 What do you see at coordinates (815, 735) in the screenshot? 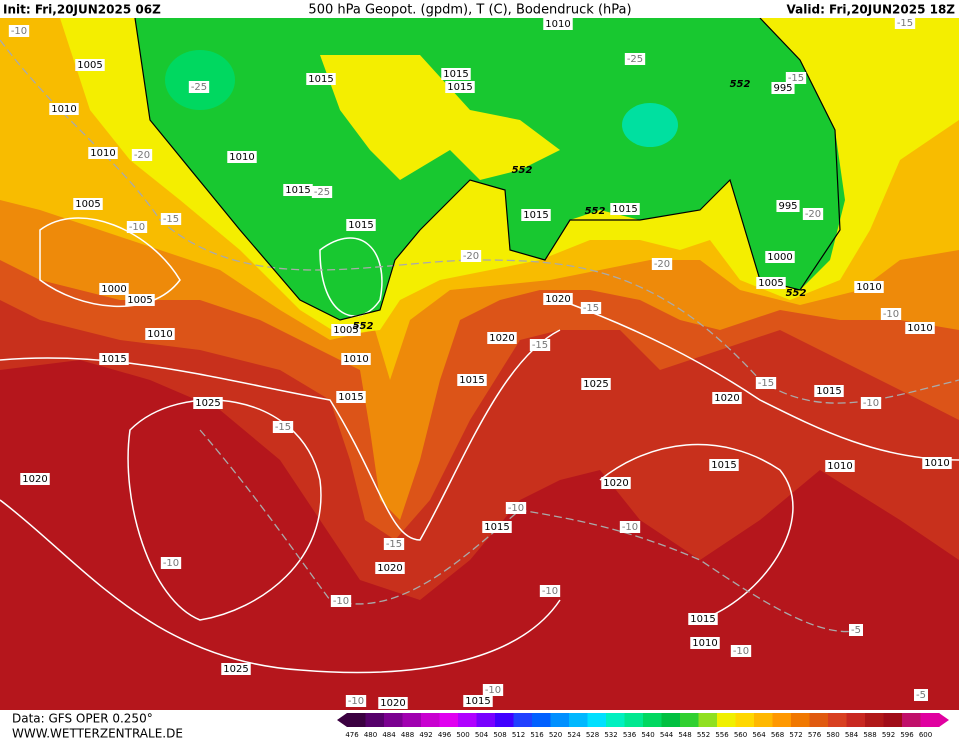
I see `colorbar-label: 576` at bounding box center [815, 735].